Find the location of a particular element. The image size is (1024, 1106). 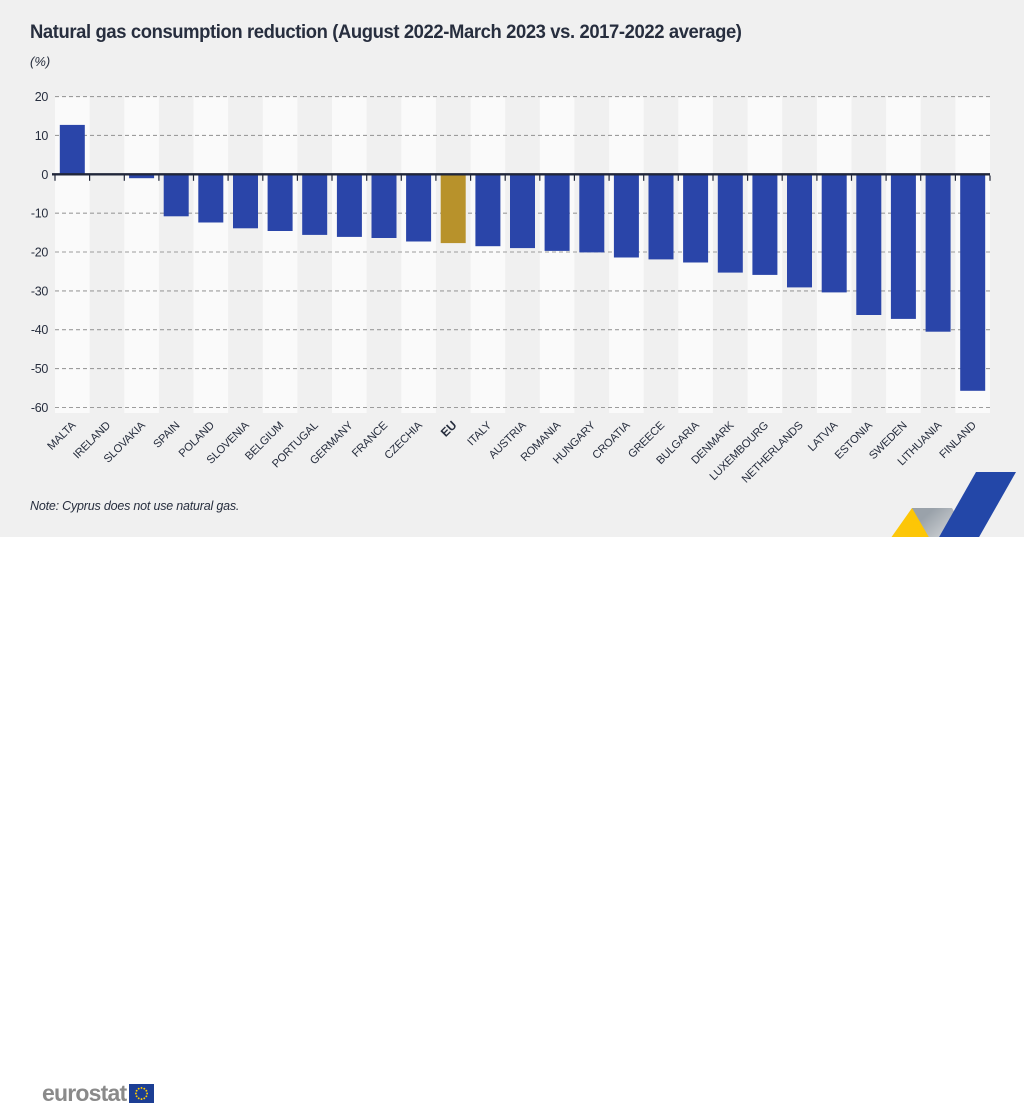

y-axis-label: 20 is located at coordinates (42, 97).